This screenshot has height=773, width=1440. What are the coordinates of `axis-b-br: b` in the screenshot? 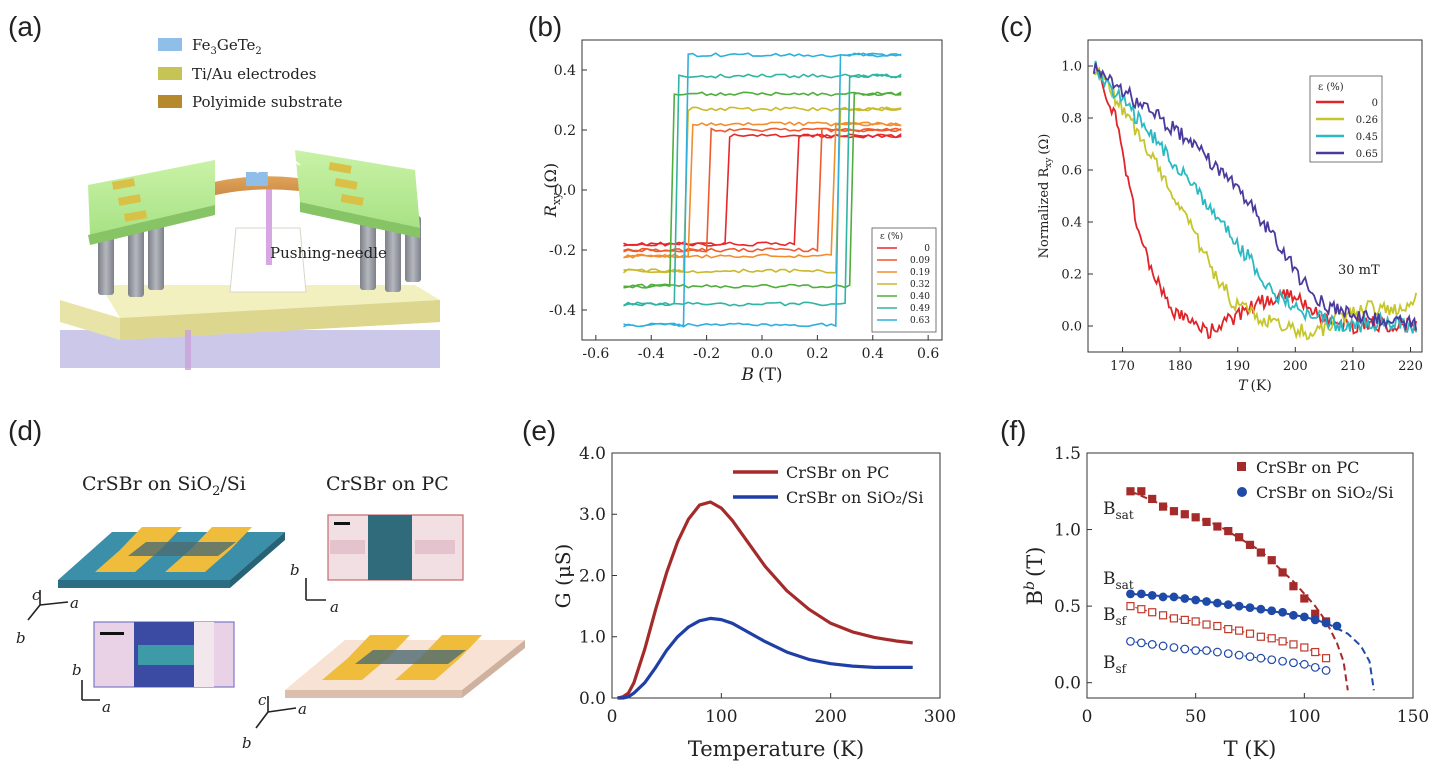 It's located at (247, 743).